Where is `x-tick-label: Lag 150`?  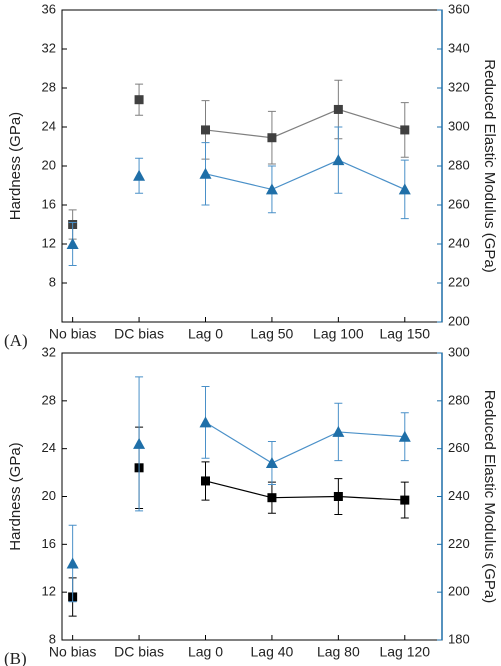 x-tick-label: Lag 150 is located at coordinates (404, 334).